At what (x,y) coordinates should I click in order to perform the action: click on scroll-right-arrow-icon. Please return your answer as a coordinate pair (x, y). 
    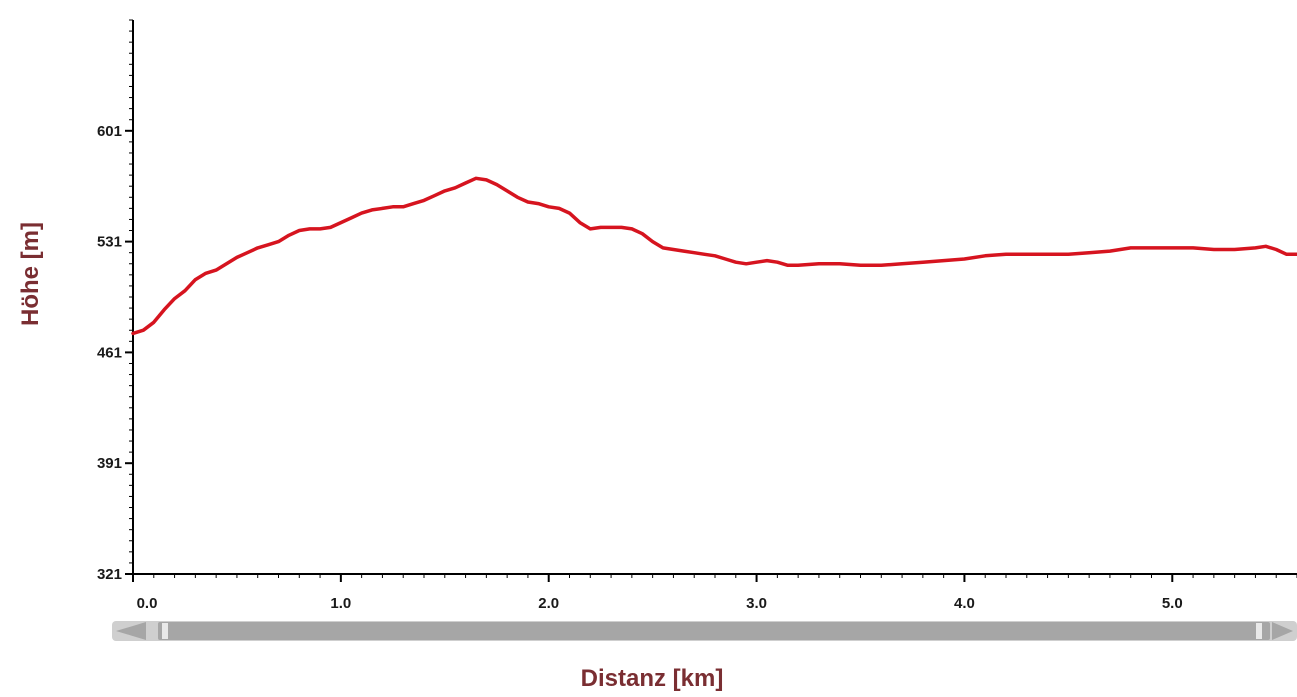
    Looking at the image, I should click on (1282, 631).